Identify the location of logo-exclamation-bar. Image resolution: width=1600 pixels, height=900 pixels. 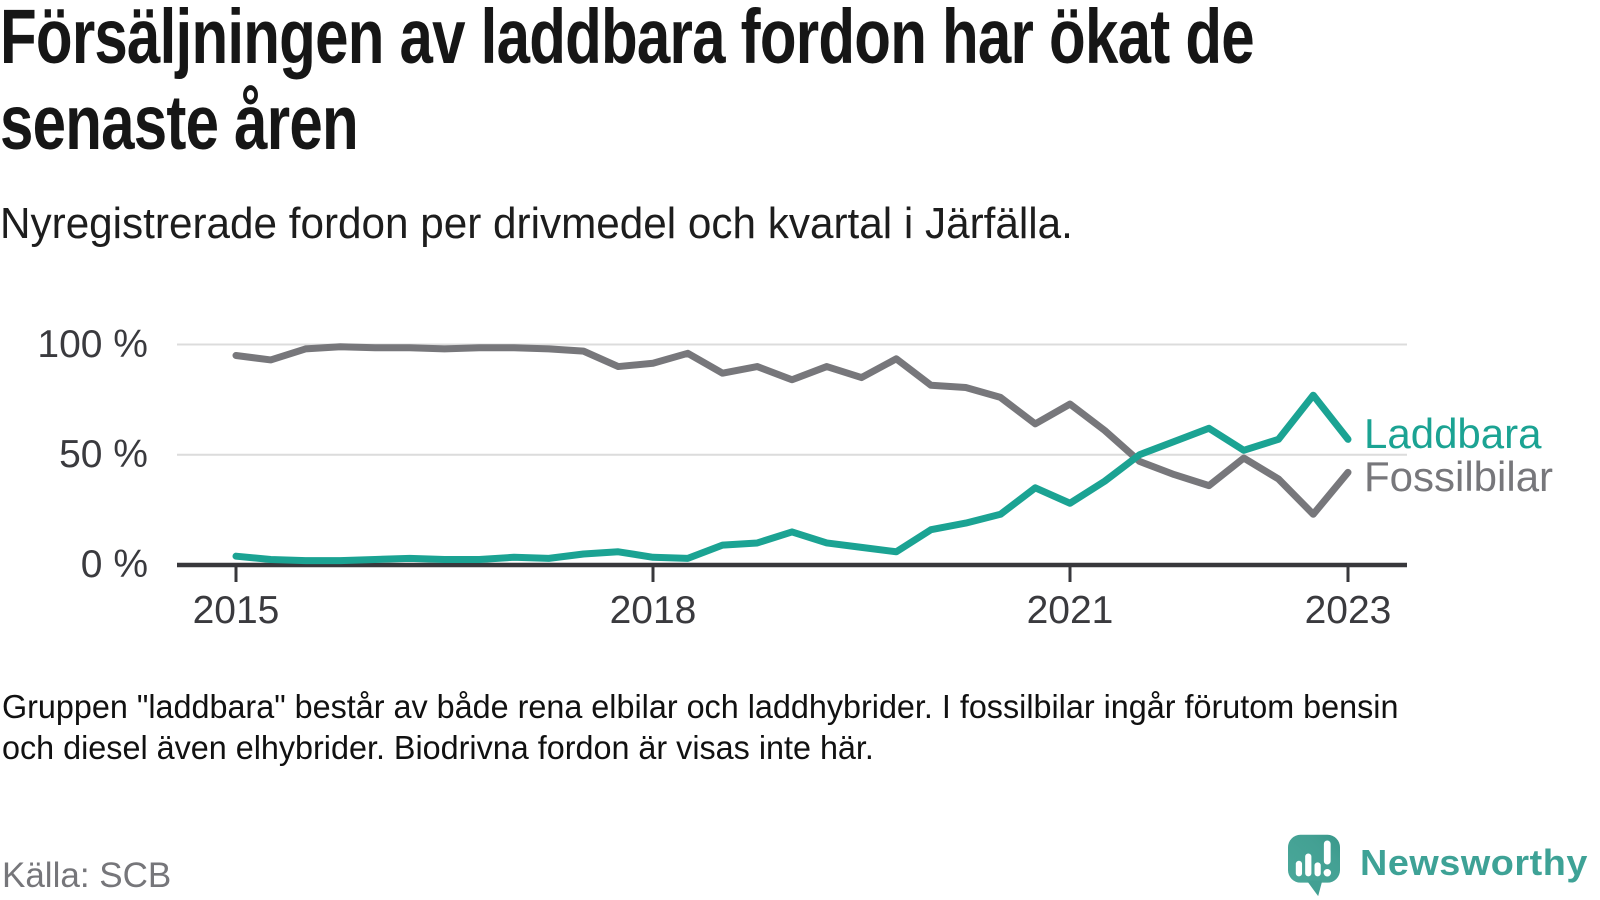
(1327, 852).